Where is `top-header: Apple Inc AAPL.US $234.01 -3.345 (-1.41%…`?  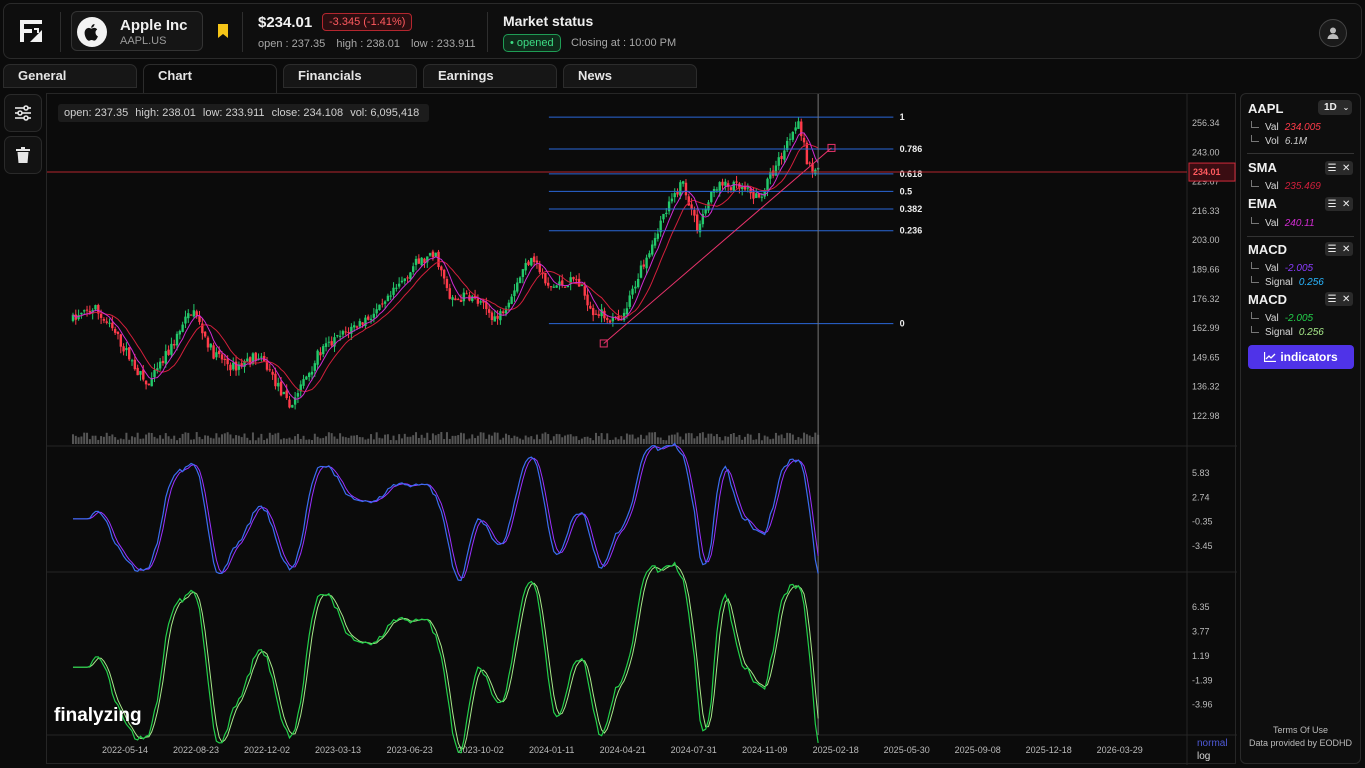 top-header: Apple Inc AAPL.US $234.01 -3.345 (-1.41%… is located at coordinates (682, 31).